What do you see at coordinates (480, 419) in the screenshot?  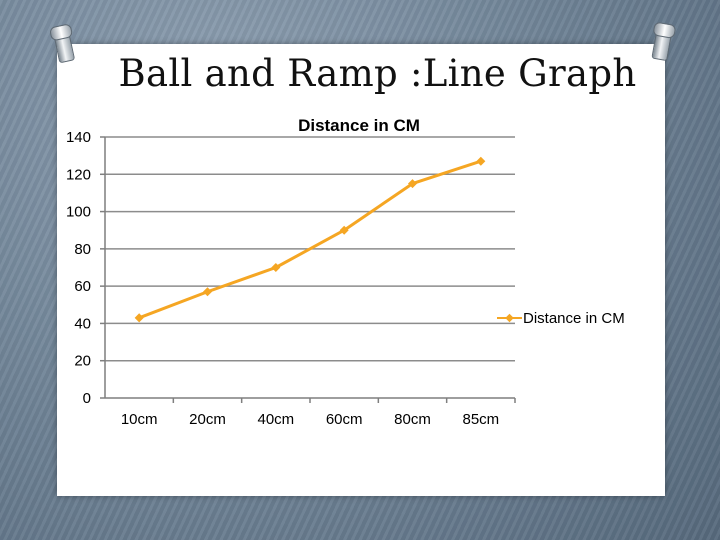 I see `x-tick-label: 85cm` at bounding box center [480, 419].